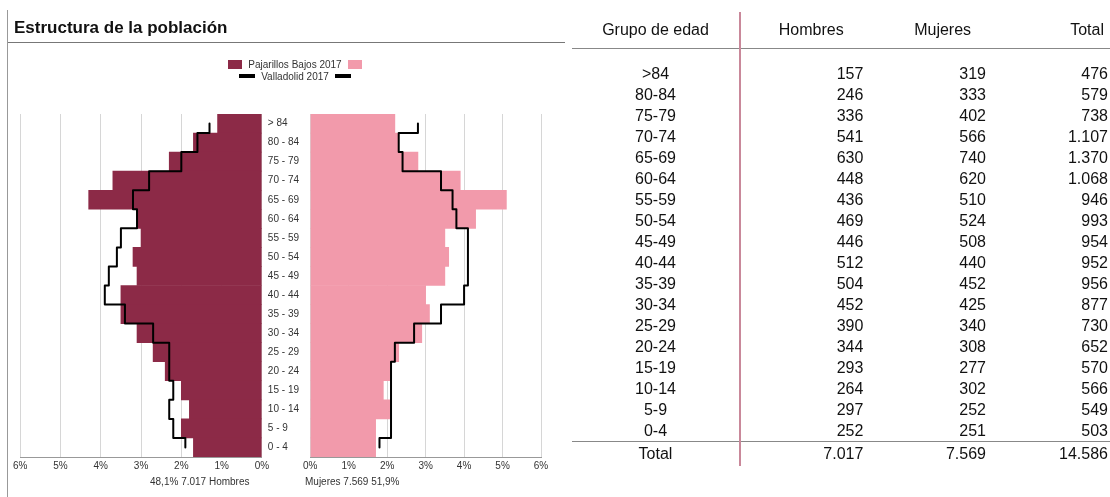  Describe the element at coordinates (295, 76) in the screenshot. I see `legend-label: Valladolid 2017` at that location.